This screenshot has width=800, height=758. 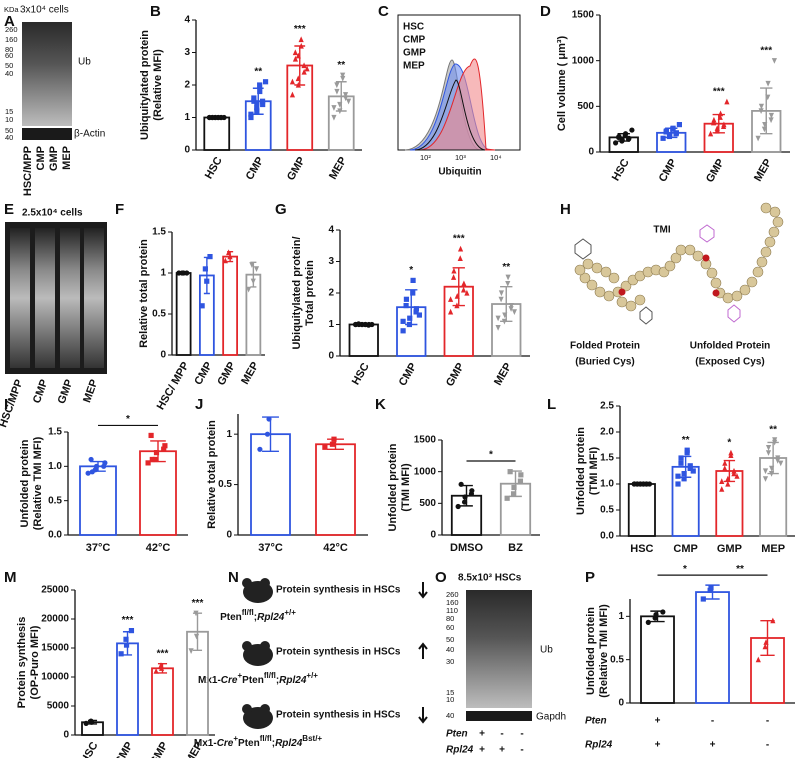 I want to click on gel-e: 2.5x10⁴ cells, so click(x=56, y=291).